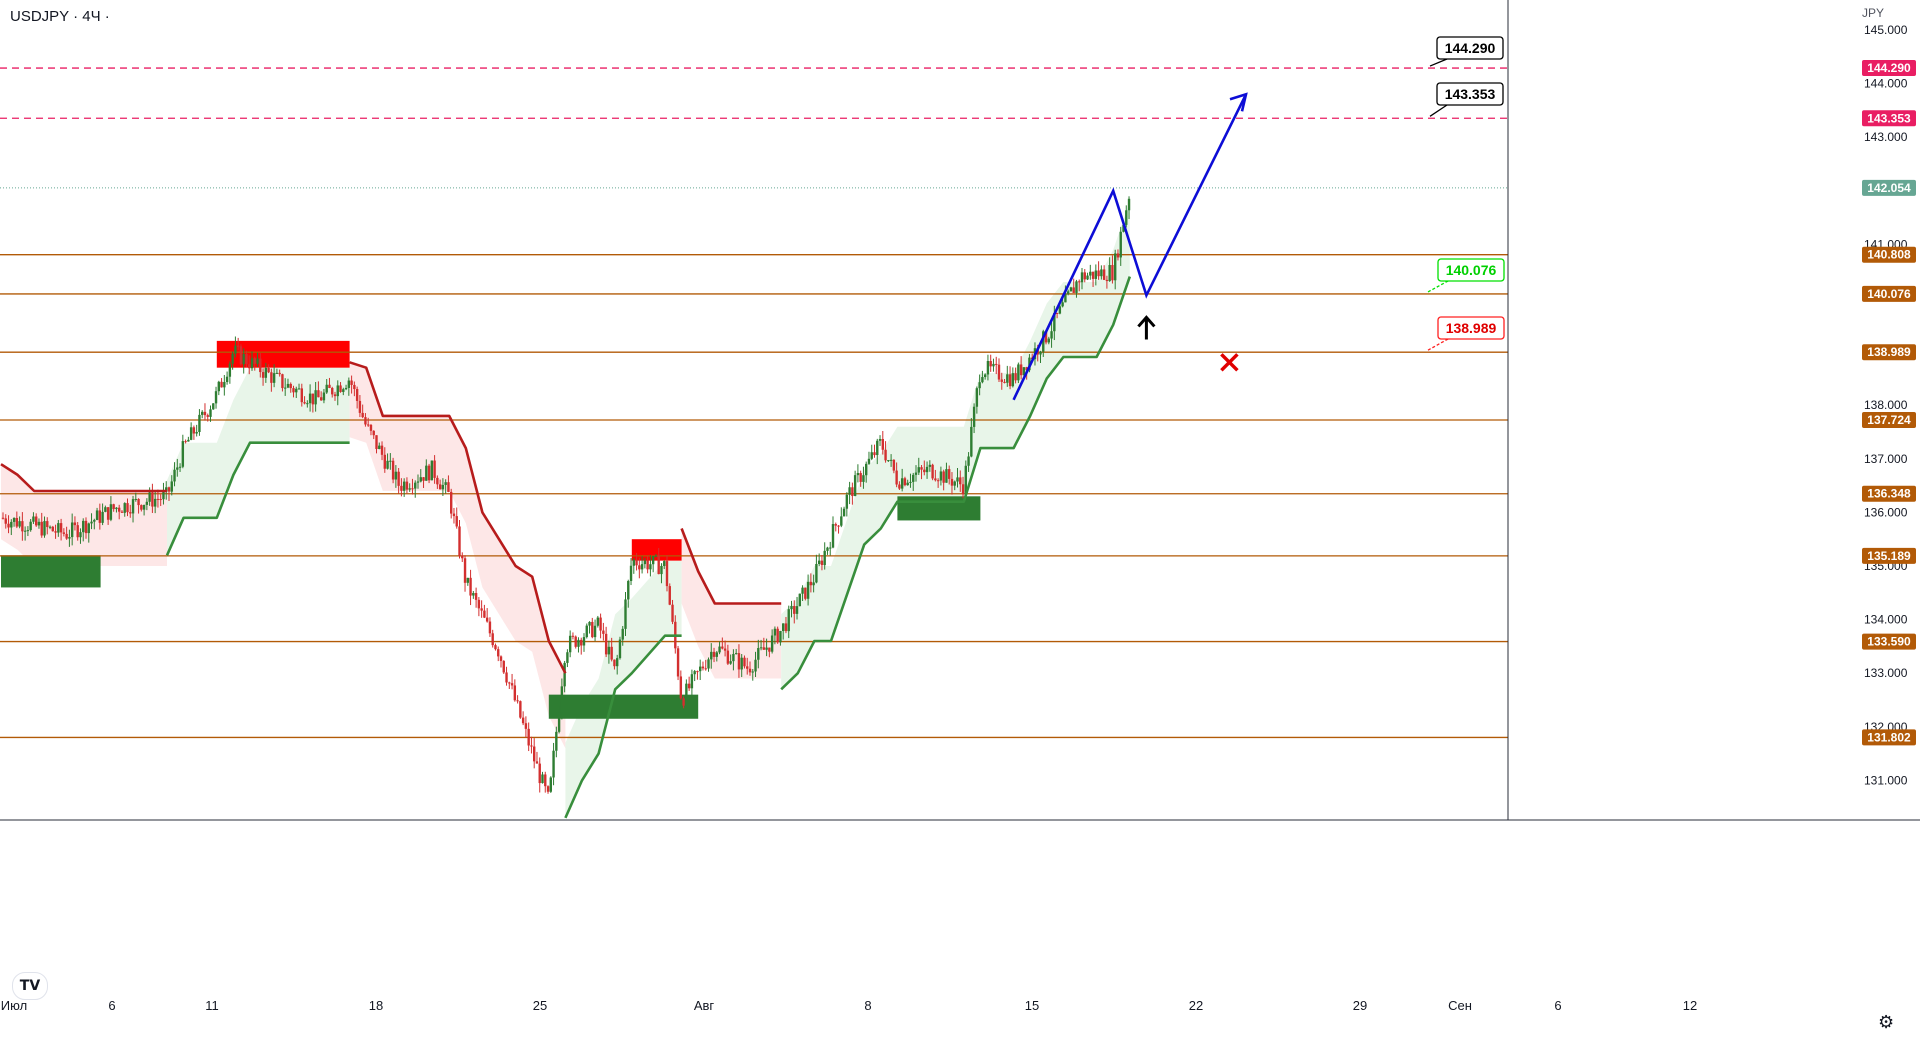 The image size is (1920, 1044). Describe the element at coordinates (1873, 13) in the screenshot. I see `currency-selector: JPY` at that location.